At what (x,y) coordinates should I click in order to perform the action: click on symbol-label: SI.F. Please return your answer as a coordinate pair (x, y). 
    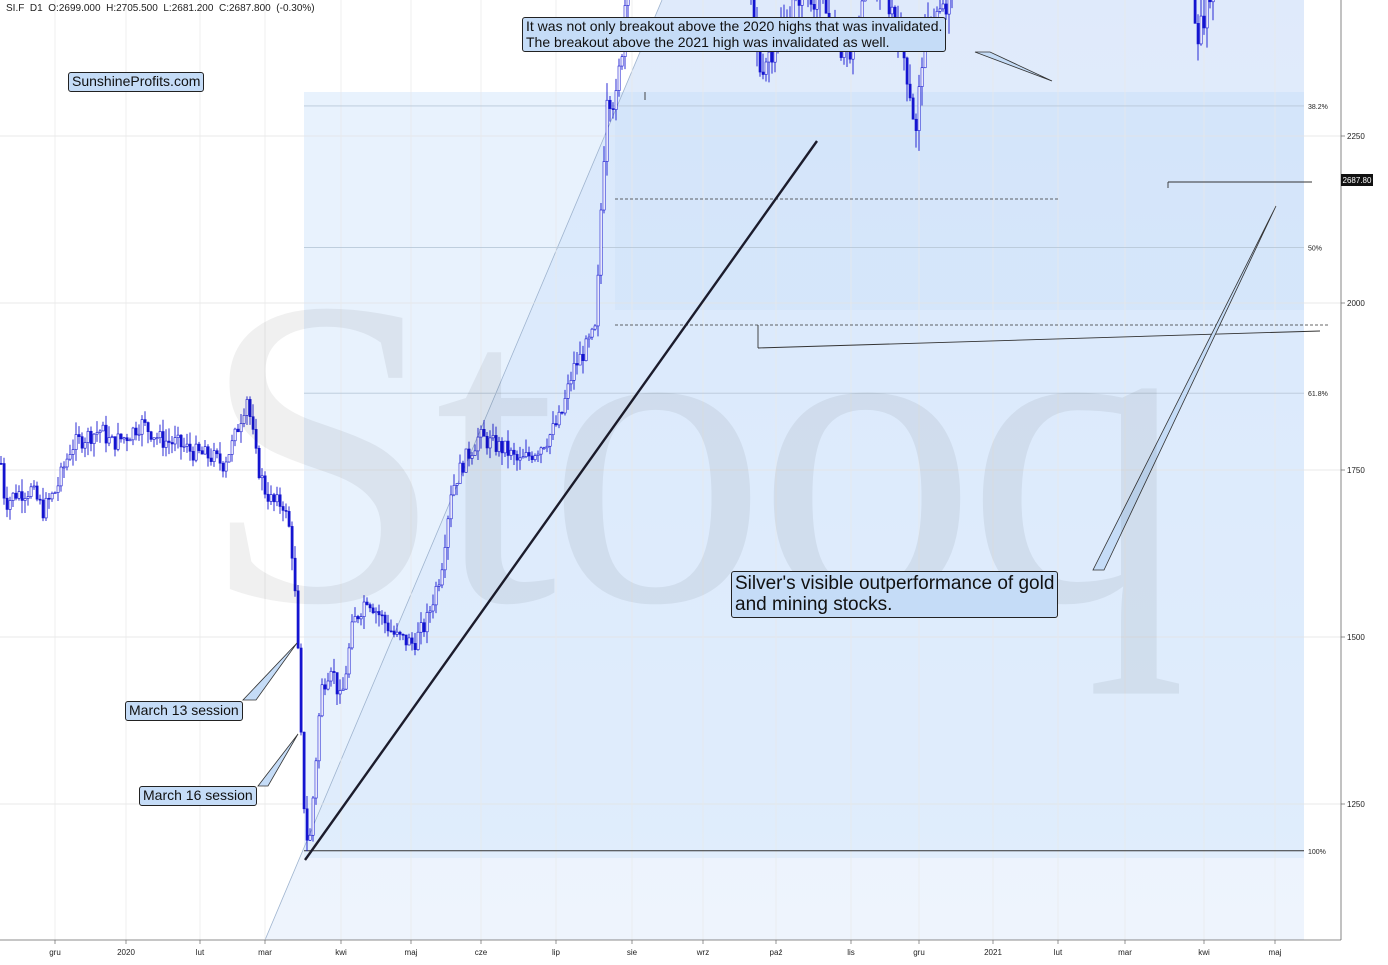
    Looking at the image, I should click on (15, 8).